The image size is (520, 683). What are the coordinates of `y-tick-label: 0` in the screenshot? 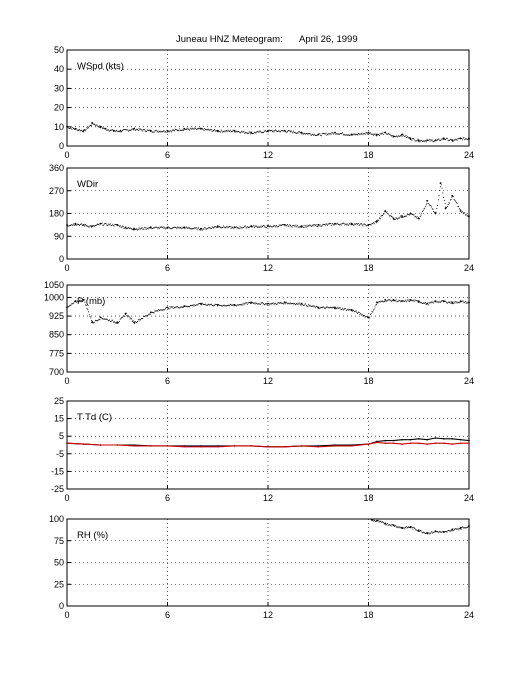 It's located at (61, 259).